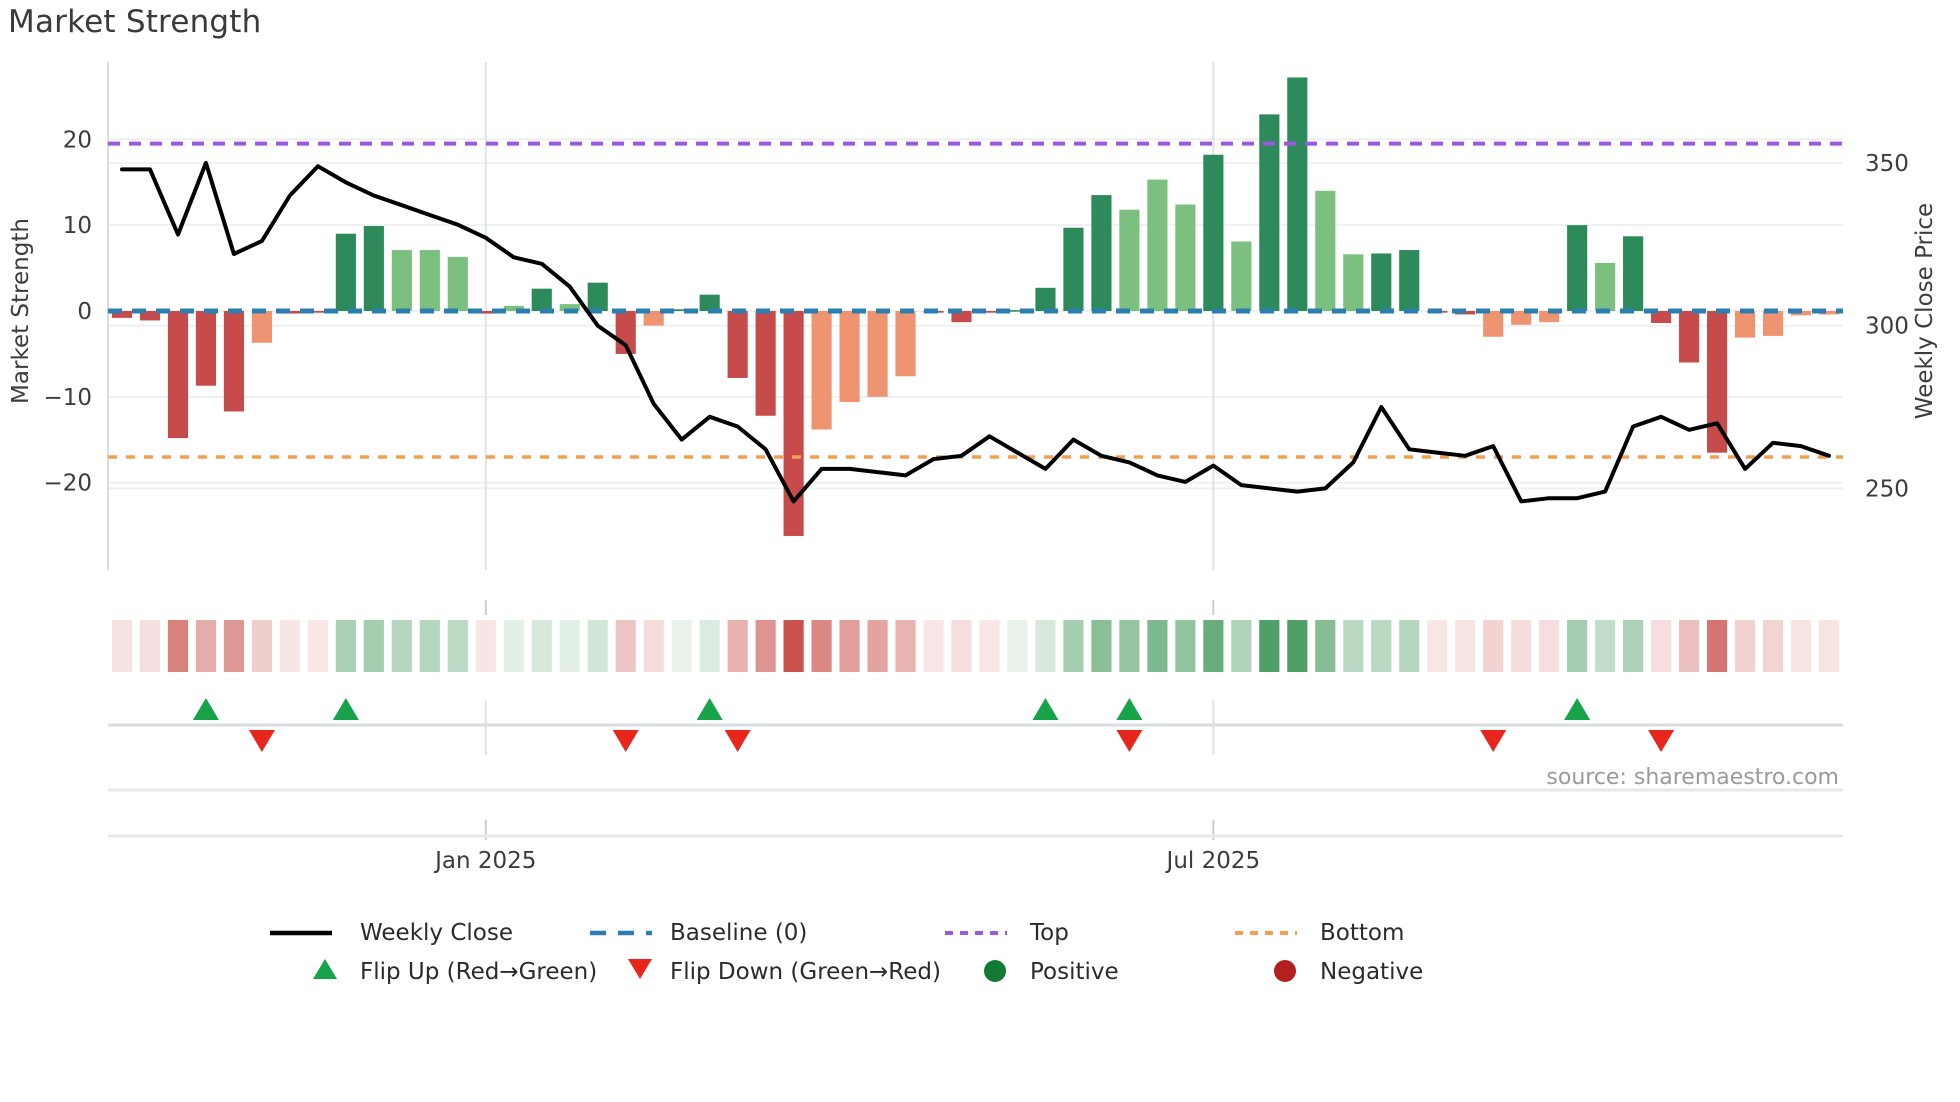  What do you see at coordinates (21, 311) in the screenshot?
I see `y-axis-left-title: Market Strength` at bounding box center [21, 311].